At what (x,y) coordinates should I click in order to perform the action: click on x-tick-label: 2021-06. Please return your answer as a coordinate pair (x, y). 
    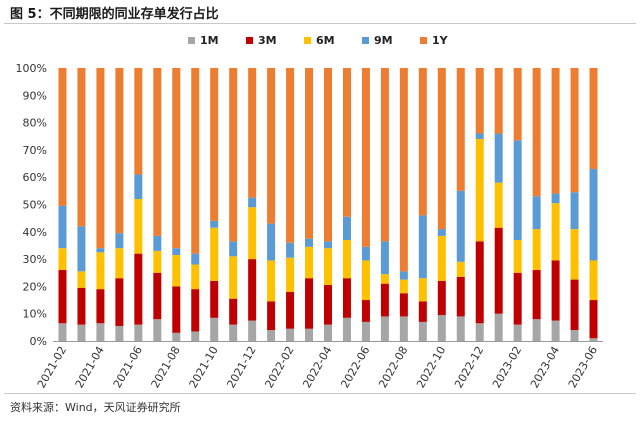
    Looking at the image, I should click on (128, 367).